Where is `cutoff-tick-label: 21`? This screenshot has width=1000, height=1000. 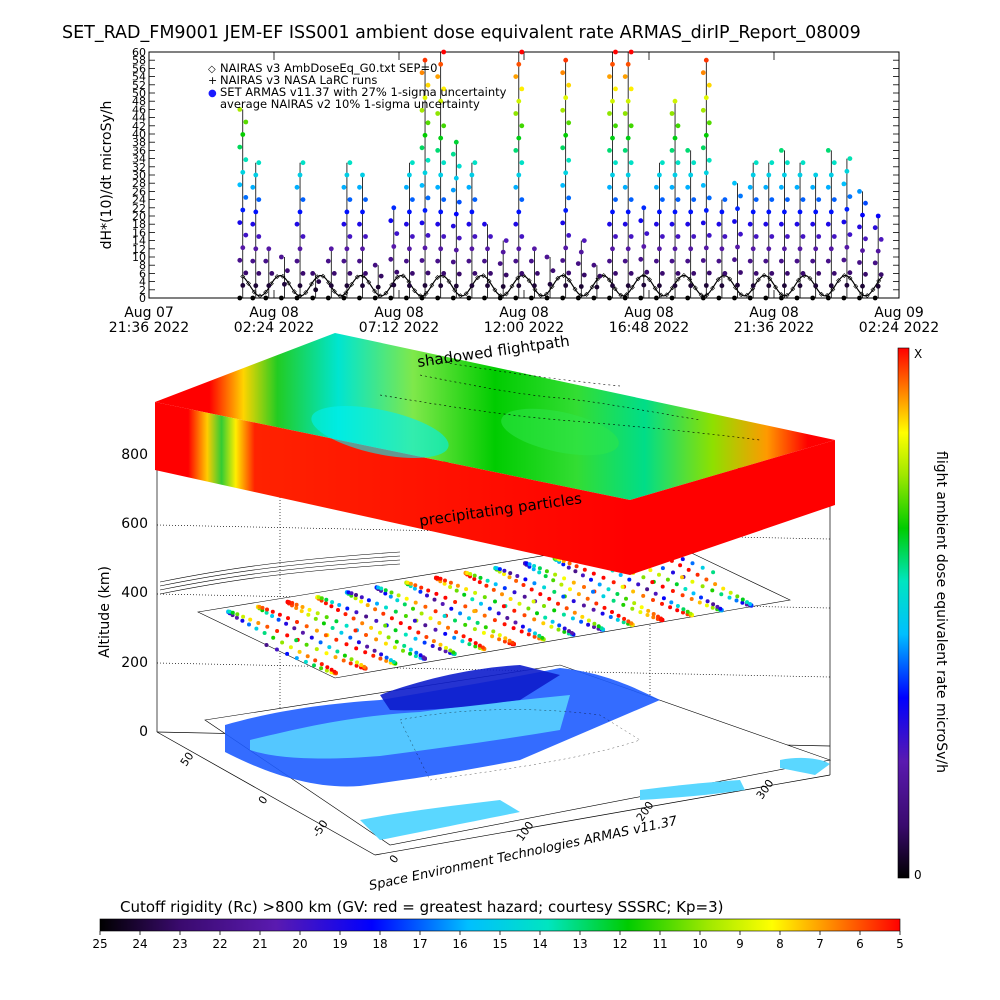 cutoff-tick-label: 21 is located at coordinates (259, 944).